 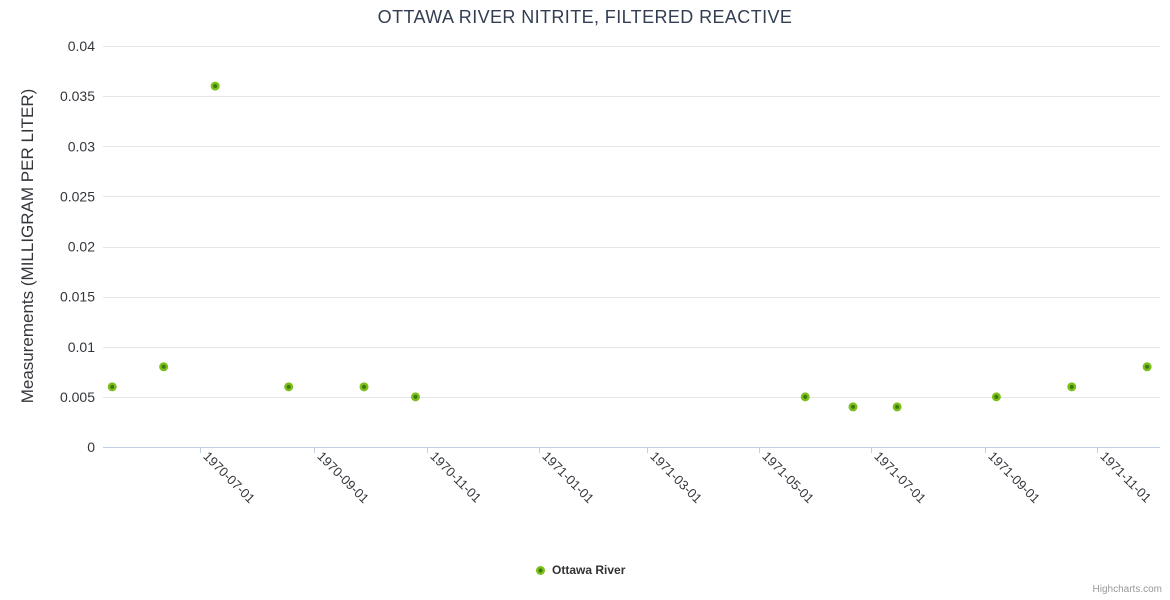 What do you see at coordinates (1014, 478) in the screenshot?
I see `x-axis-label: 1971-09-01` at bounding box center [1014, 478].